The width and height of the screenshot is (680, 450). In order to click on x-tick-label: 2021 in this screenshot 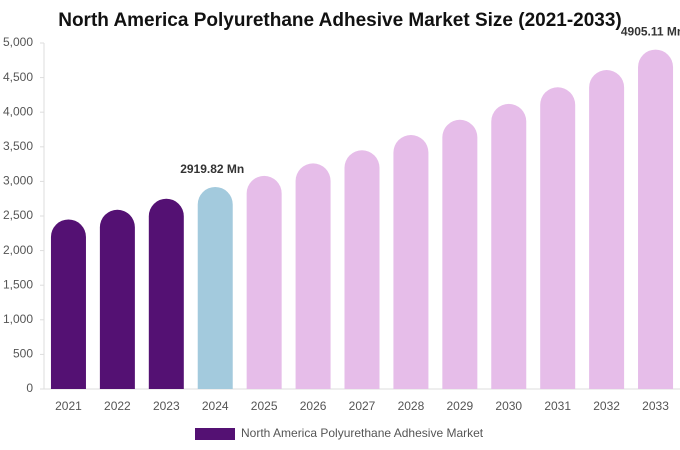, I will do `click(68, 406)`.